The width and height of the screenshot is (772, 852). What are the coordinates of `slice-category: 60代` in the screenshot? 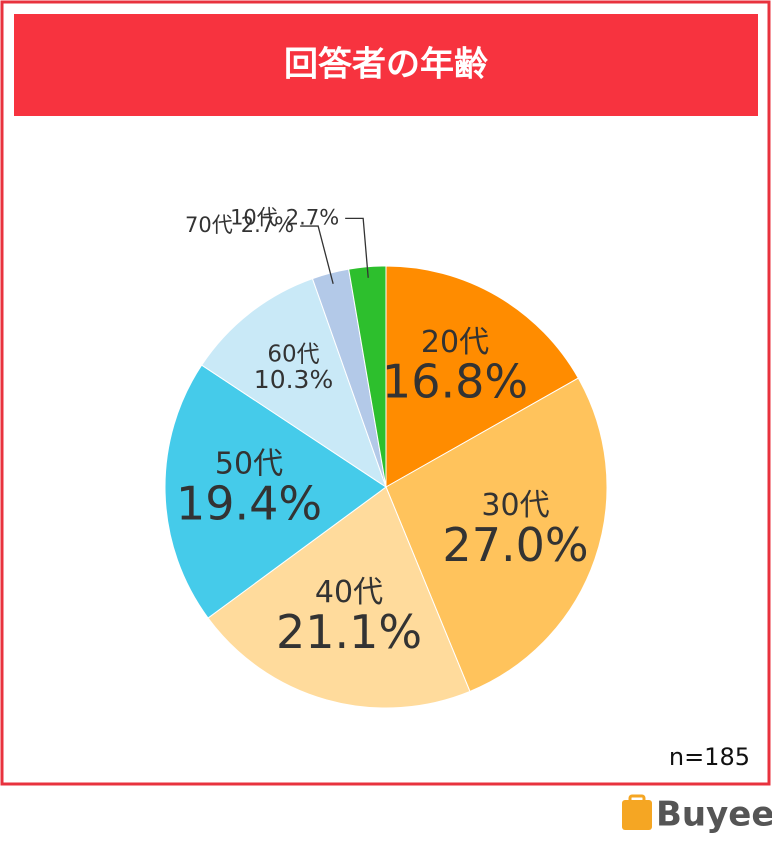 It's located at (293, 354).